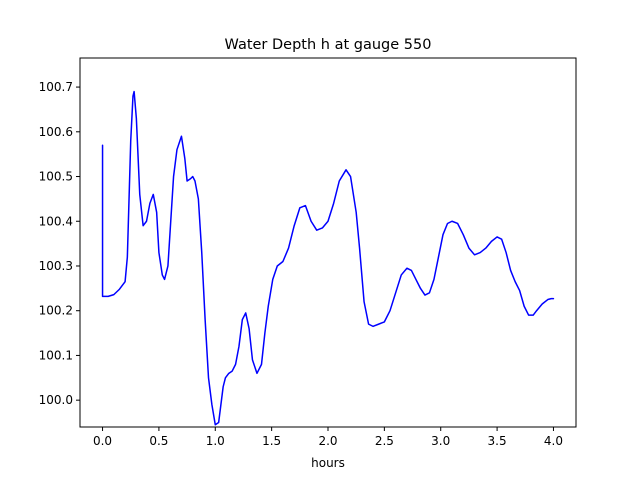  I want to click on x-tick-label: 3.0, so click(440, 441).